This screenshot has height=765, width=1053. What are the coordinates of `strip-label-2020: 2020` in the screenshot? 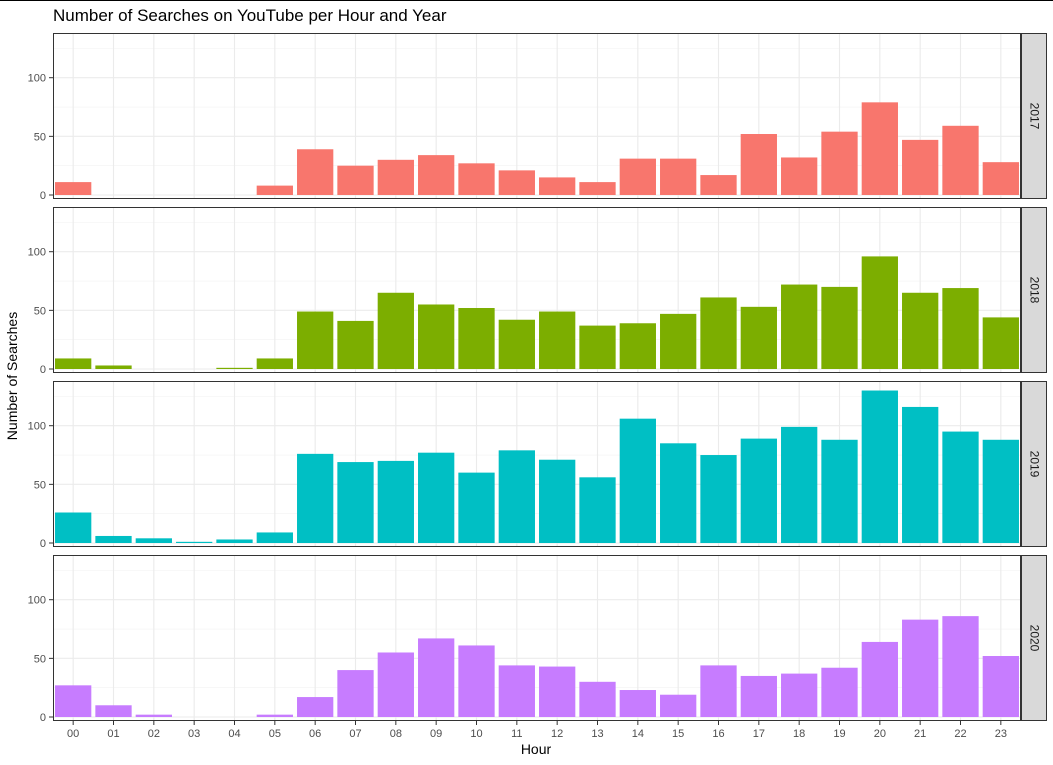 It's located at (1035, 638).